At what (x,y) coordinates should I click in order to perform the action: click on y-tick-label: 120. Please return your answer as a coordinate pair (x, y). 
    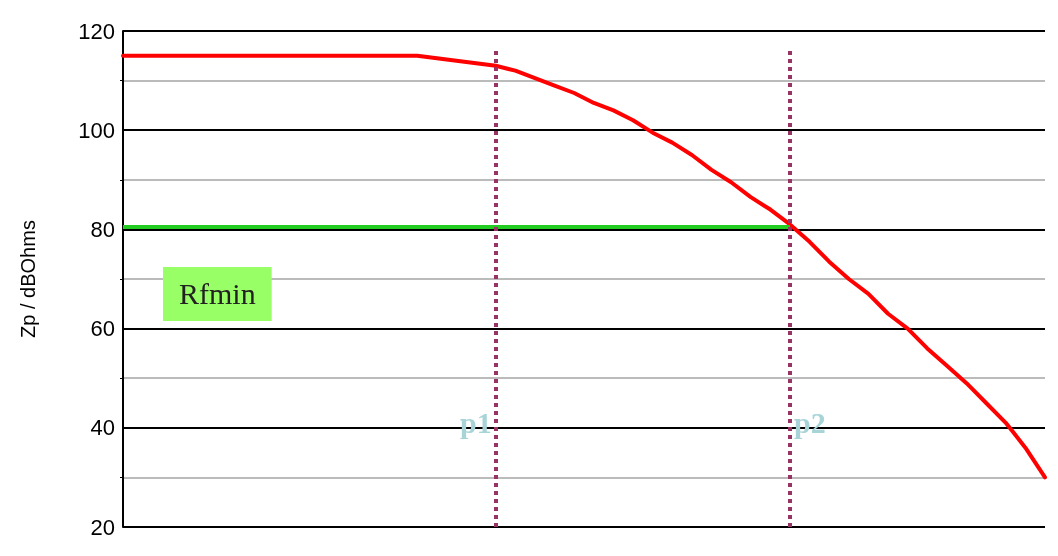
    Looking at the image, I should click on (96, 31).